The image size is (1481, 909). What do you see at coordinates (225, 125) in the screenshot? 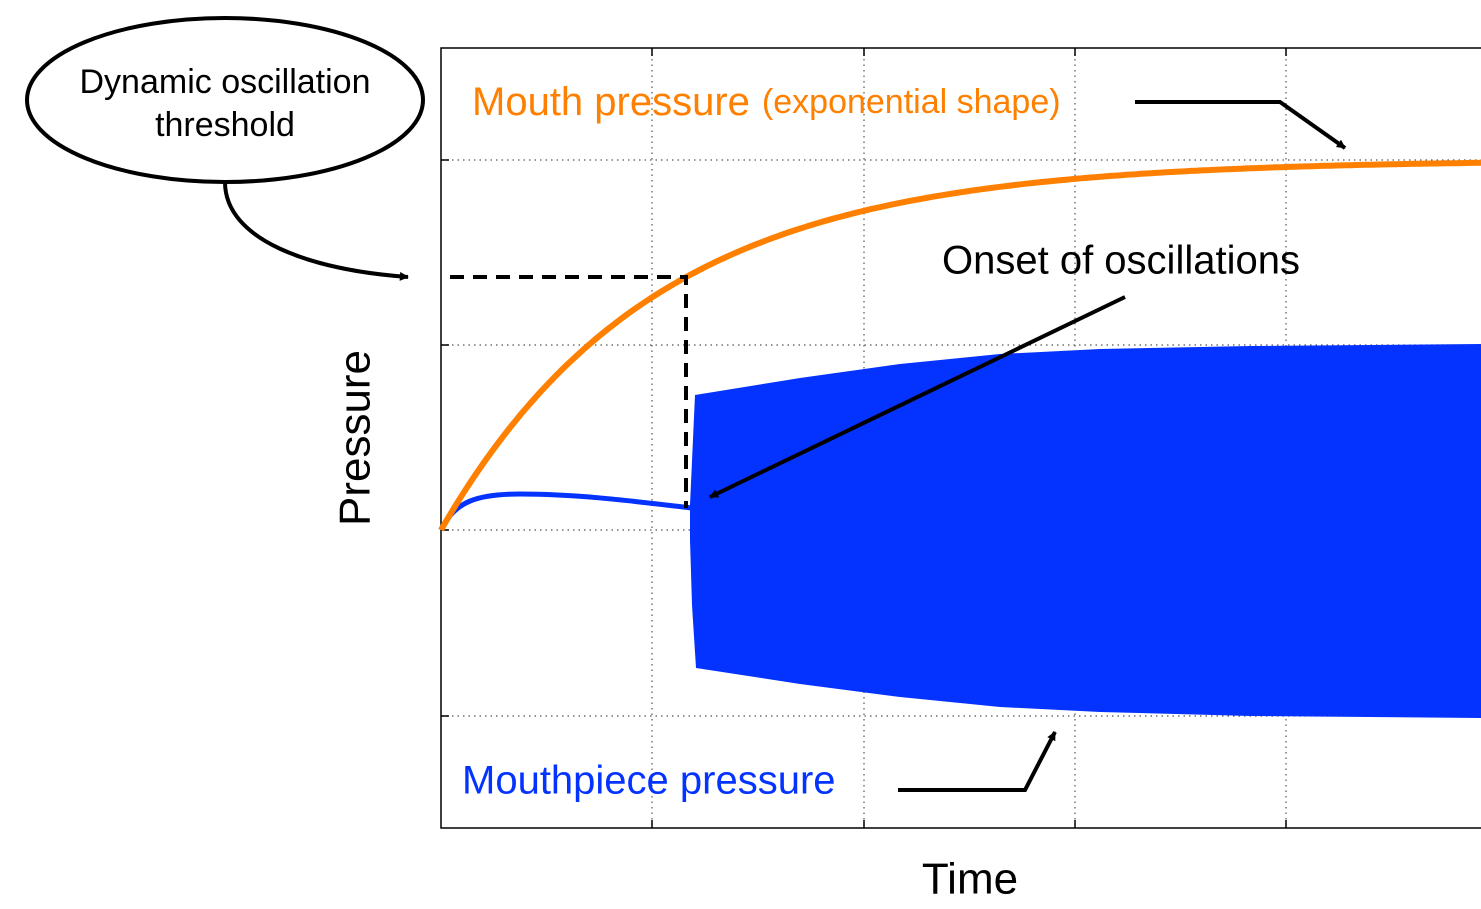
I see `threshold-text: threshold` at bounding box center [225, 125].